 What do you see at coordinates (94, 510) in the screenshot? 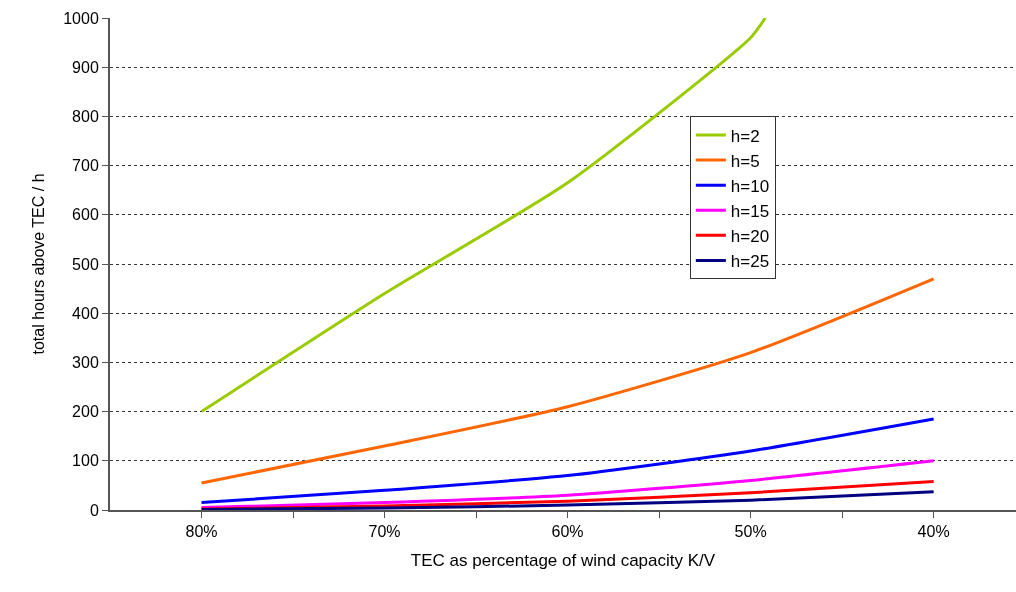
I see `y-tick-label: 0` at bounding box center [94, 510].